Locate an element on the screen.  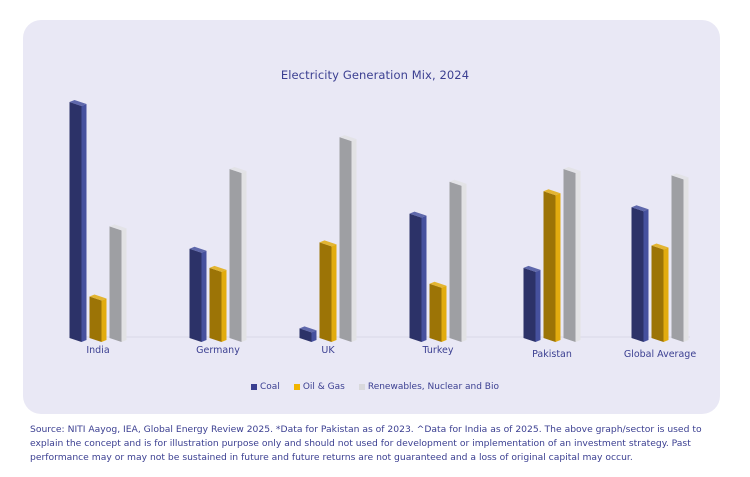
legend-swatch-coal is located at coordinates (254, 387).